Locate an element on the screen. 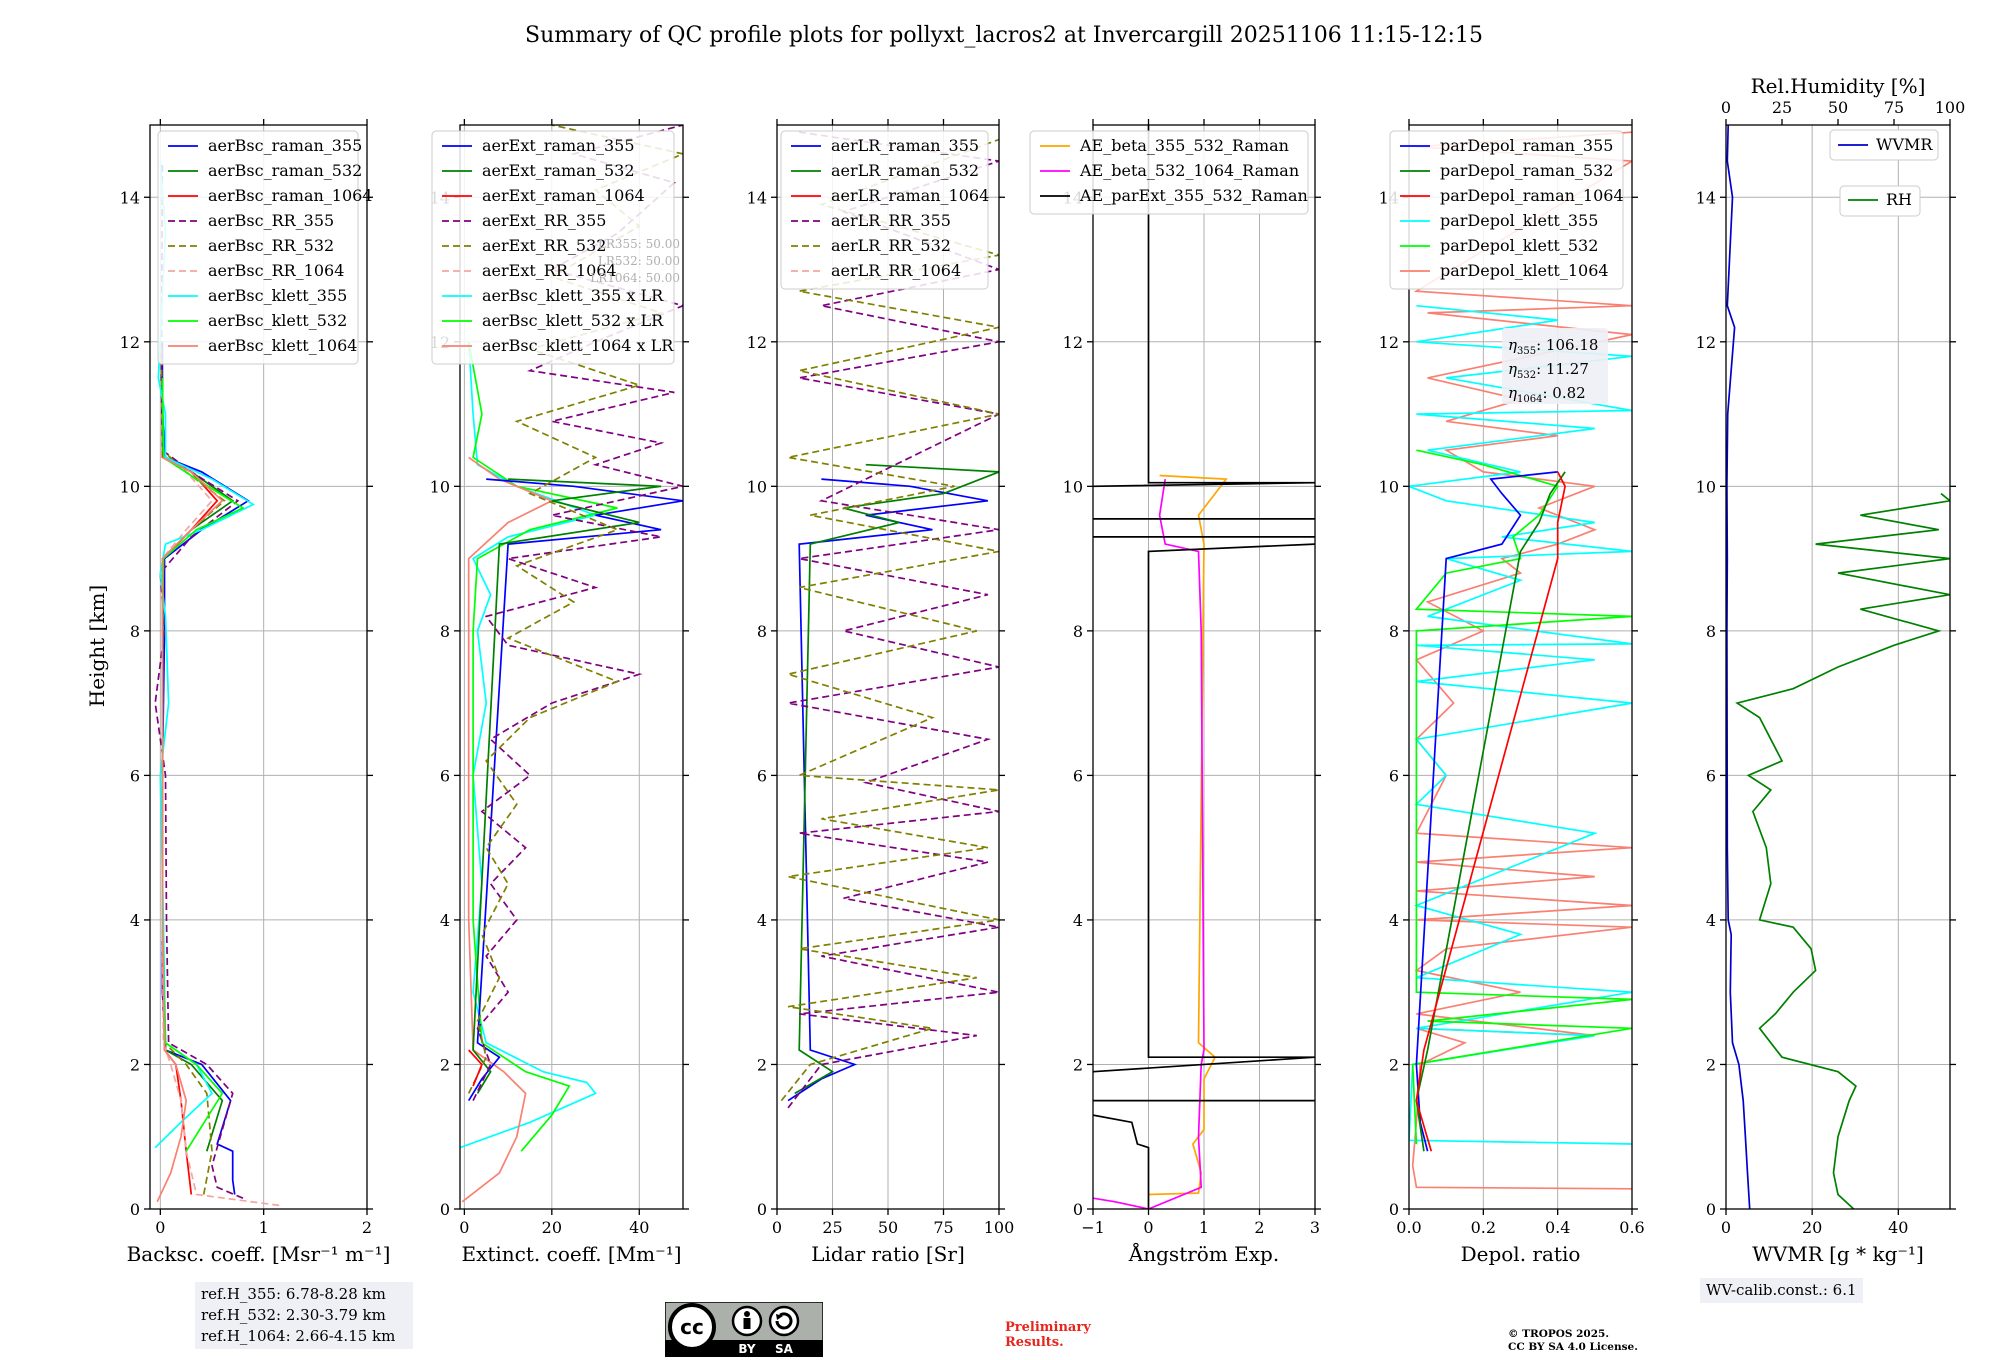 This screenshot has width=2000, height=1360. eta-box: η355: 106.18 η532: 11.27 η1064: 0.82 is located at coordinates (1555, 366).